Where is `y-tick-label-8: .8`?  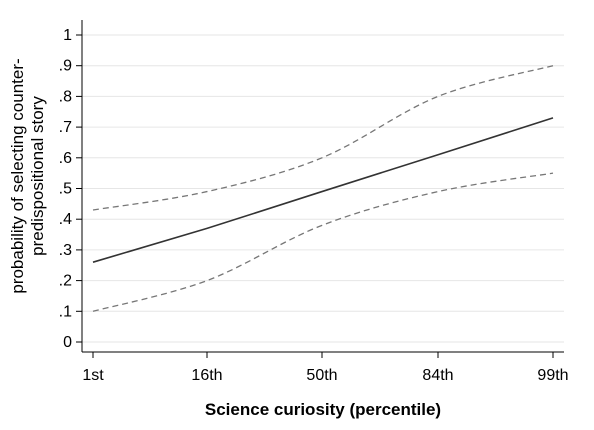 y-tick-label-8: .8 is located at coordinates (65, 96).